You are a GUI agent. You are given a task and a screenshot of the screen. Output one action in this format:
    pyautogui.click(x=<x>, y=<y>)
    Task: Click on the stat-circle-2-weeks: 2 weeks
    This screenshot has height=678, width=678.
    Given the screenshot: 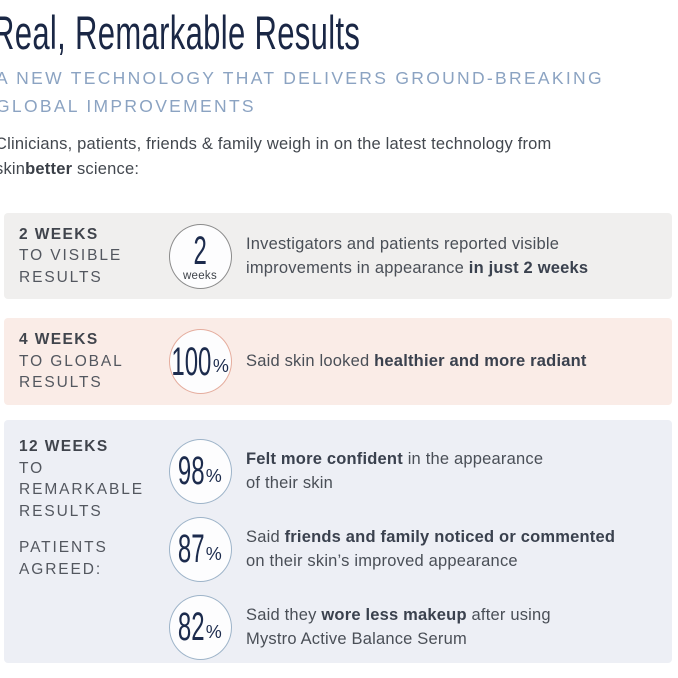 What is the action you would take?
    pyautogui.click(x=200, y=256)
    